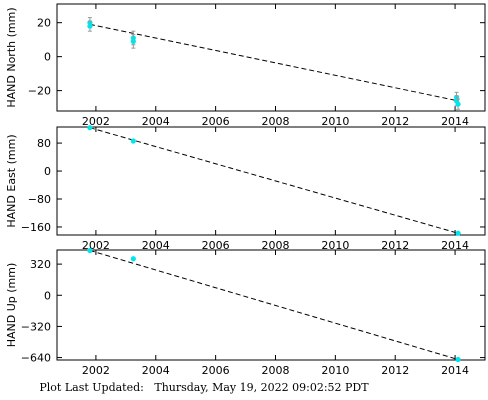  Describe the element at coordinates (39, 199) in the screenshot. I see `y-tick-label: −80` at that location.